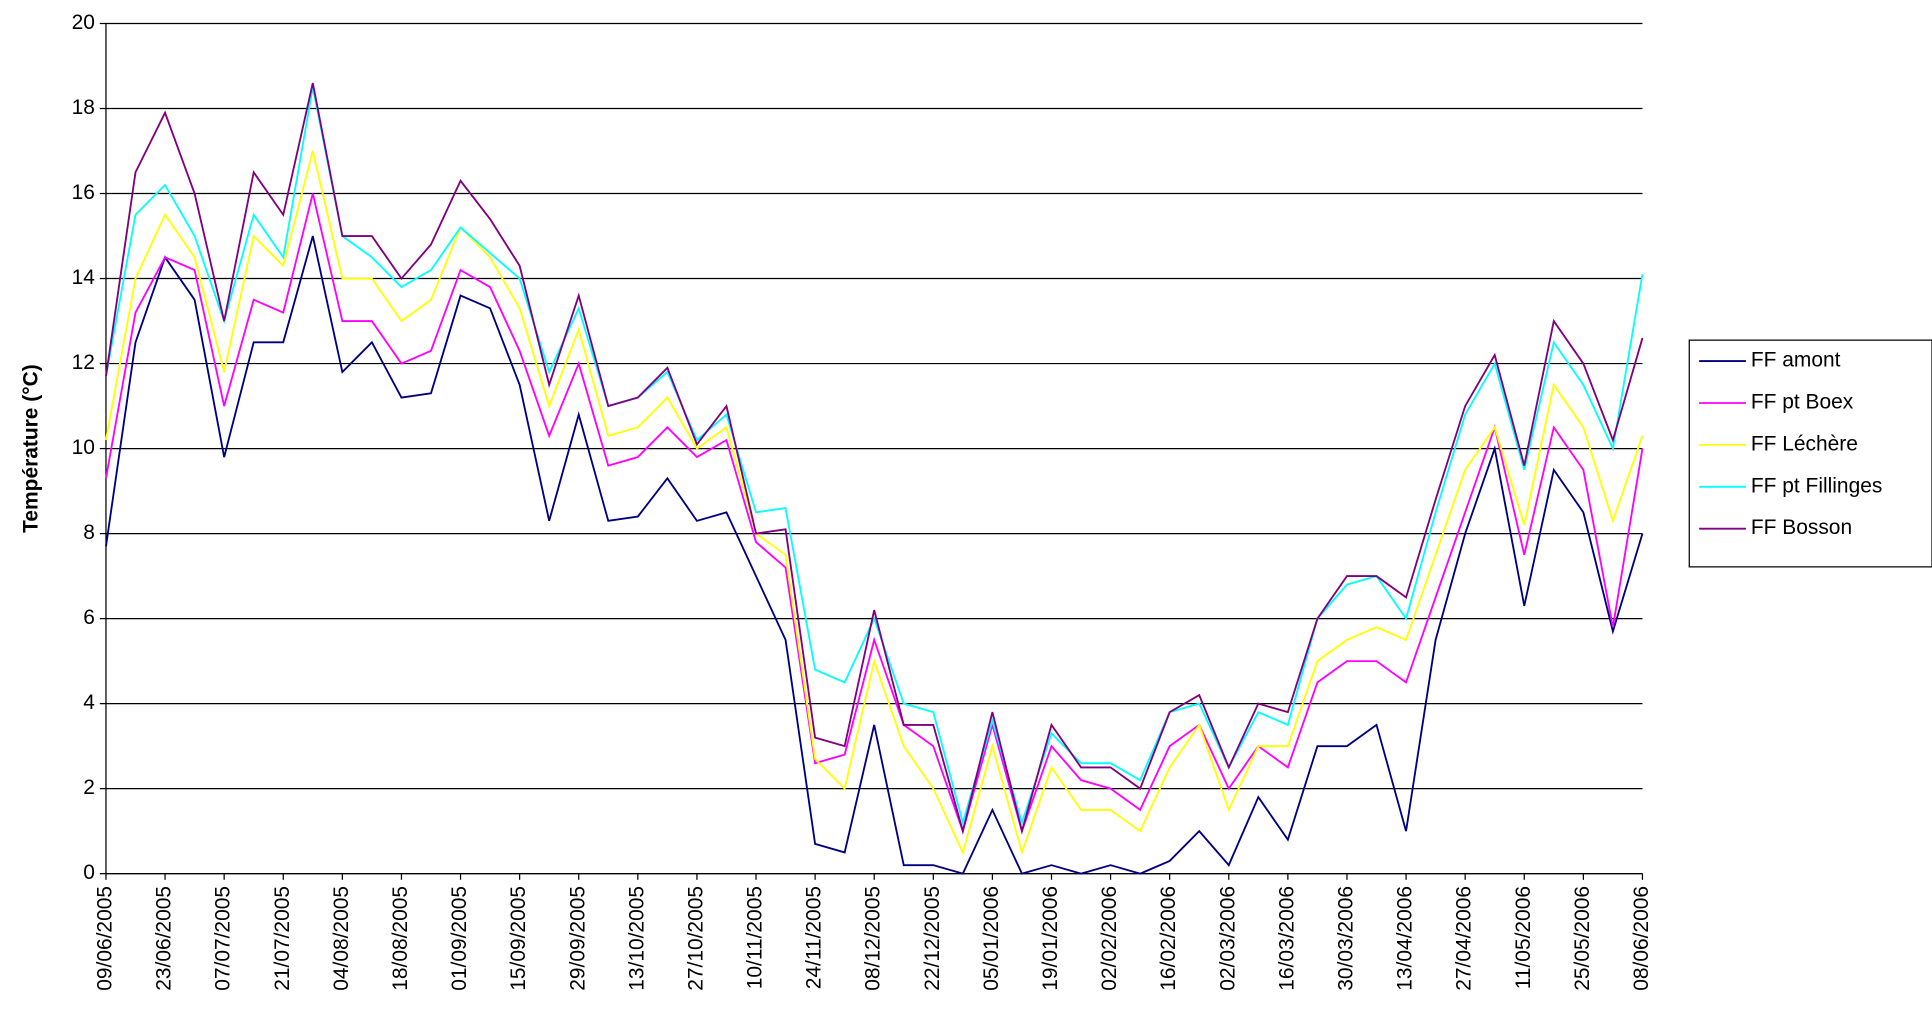  I want to click on y-tick-label: 16, so click(83, 192).